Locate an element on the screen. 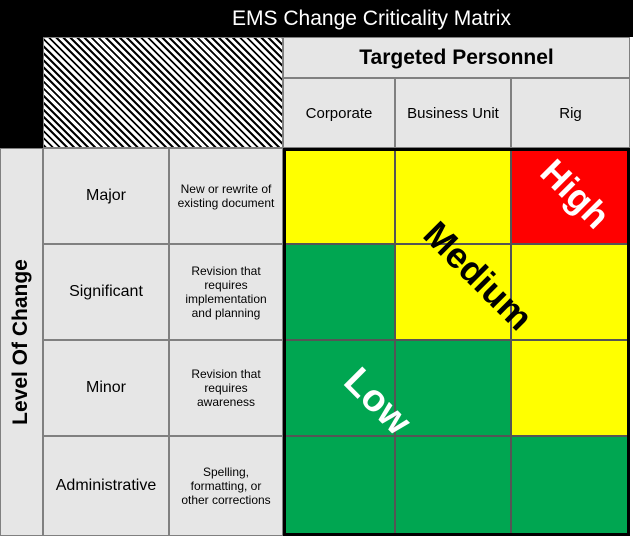  matrix-cell-significant-business-unit is located at coordinates (453, 292).